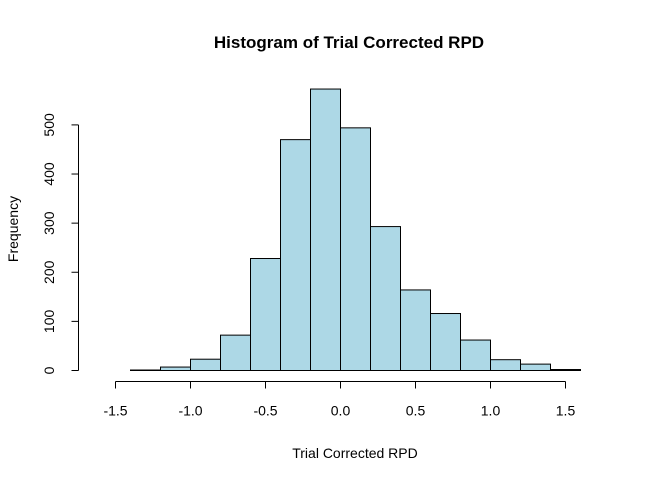 The image size is (672, 480). What do you see at coordinates (349, 42) in the screenshot?
I see `chart-title: Histogram of Trial Corrected RPD` at bounding box center [349, 42].